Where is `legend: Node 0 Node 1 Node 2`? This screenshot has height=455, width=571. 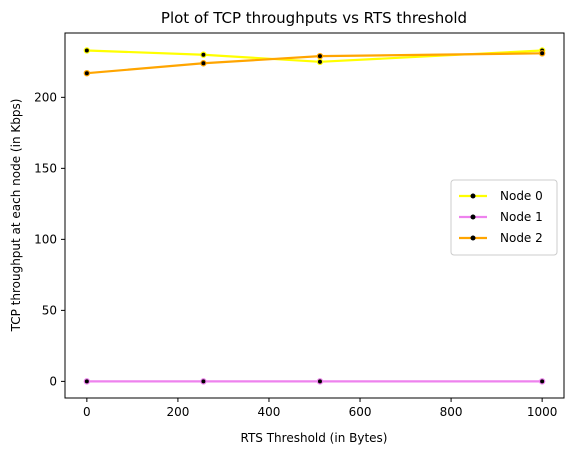
legend: Node 0 Node 1 Node 2 is located at coordinates (504, 217).